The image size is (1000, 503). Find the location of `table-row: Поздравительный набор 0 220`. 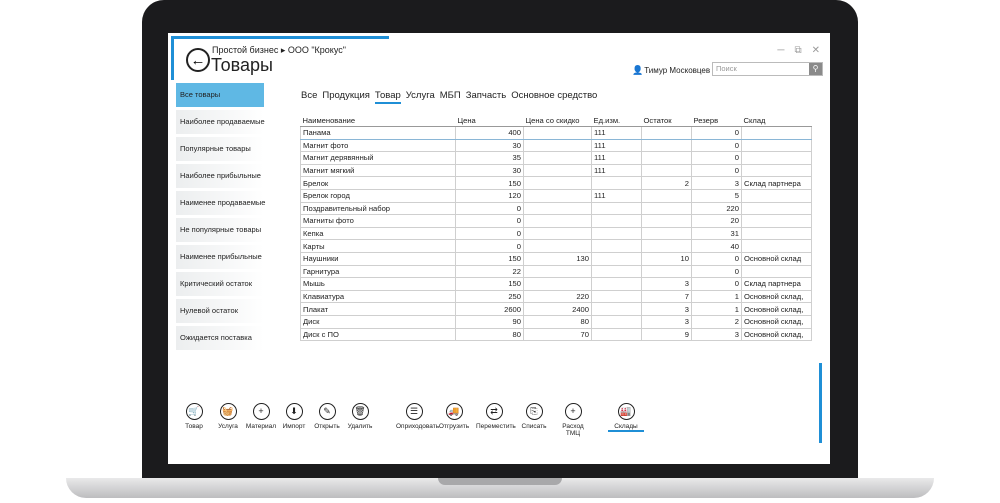

table-row: Поздравительный набор 0 220 is located at coordinates (556, 208).